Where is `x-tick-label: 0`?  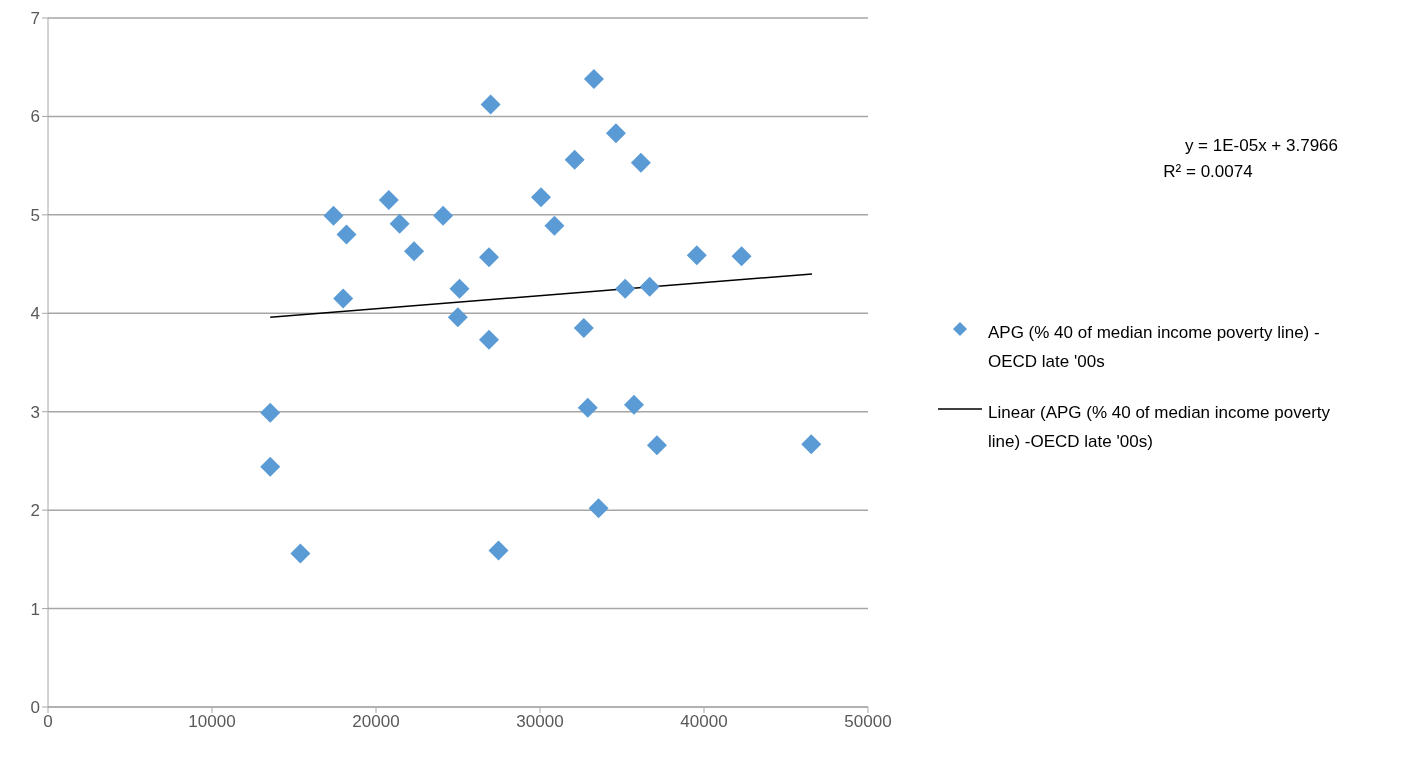 x-tick-label: 0 is located at coordinates (48, 722).